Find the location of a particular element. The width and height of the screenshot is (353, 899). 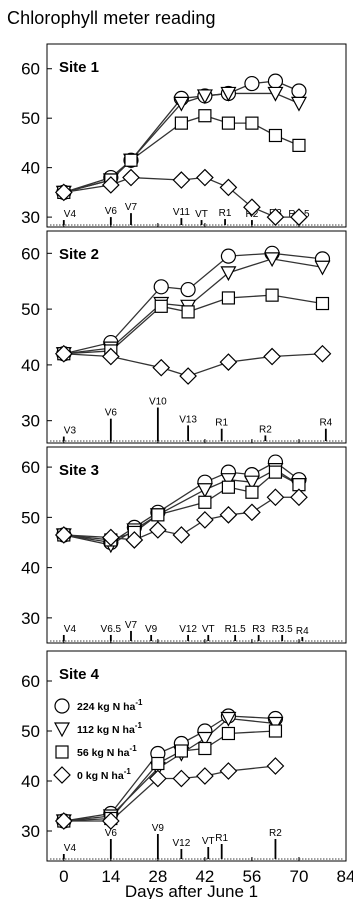

stage-label: V11 is located at coordinates (181, 212).